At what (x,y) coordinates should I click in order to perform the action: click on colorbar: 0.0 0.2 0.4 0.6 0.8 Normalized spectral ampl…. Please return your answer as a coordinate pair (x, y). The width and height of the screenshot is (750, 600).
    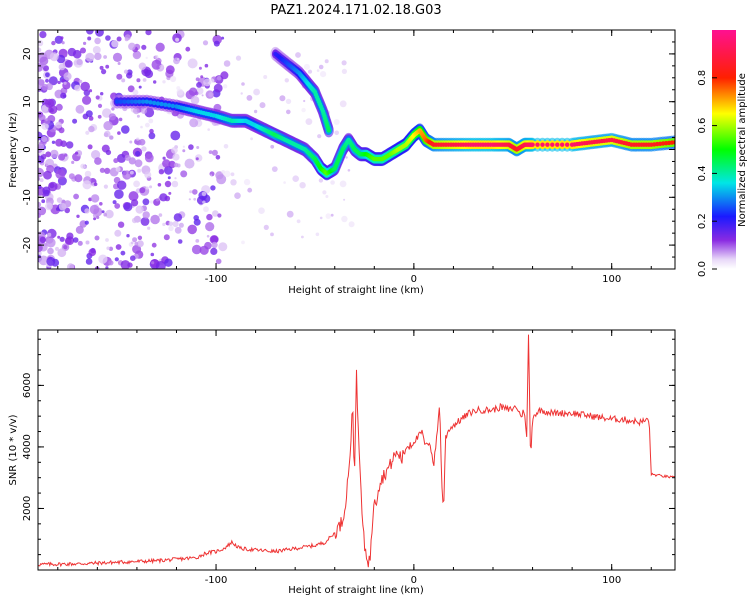
    Looking at the image, I should click on (722, 153).